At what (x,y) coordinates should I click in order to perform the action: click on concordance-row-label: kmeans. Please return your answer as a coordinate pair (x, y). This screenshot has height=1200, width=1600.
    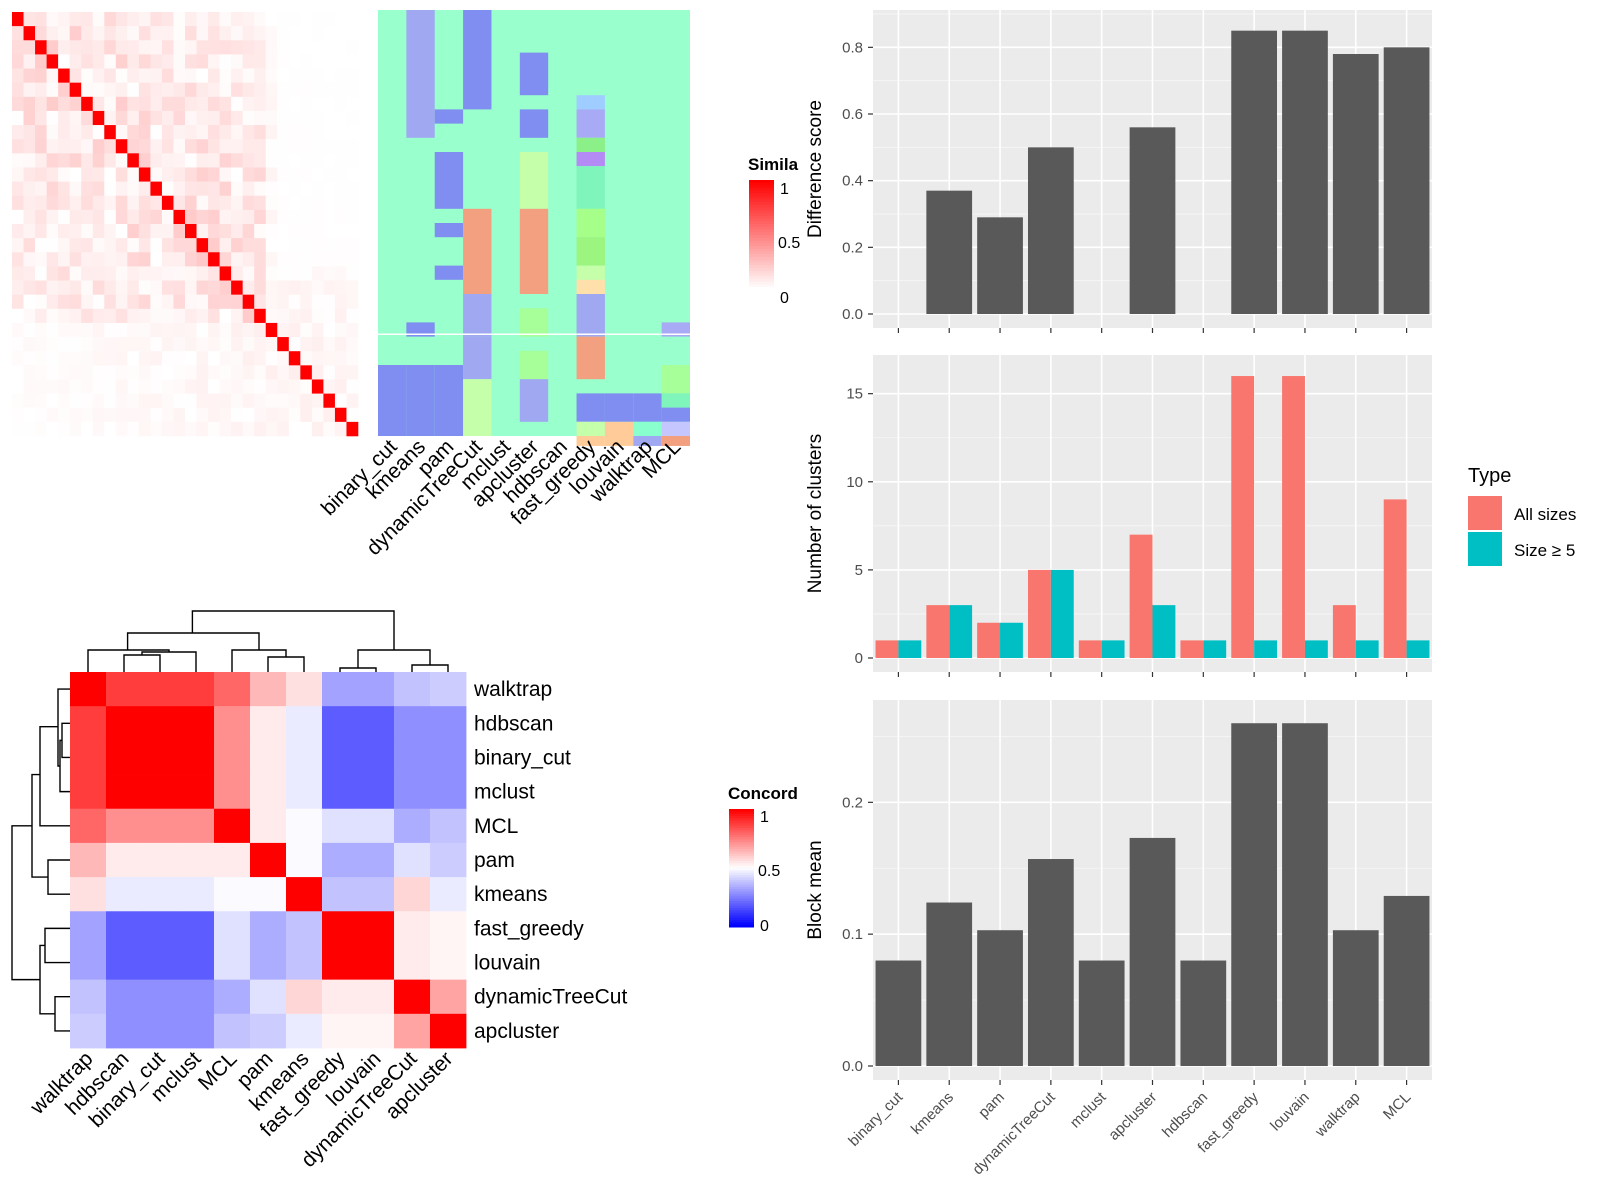
    Looking at the image, I should click on (511, 894).